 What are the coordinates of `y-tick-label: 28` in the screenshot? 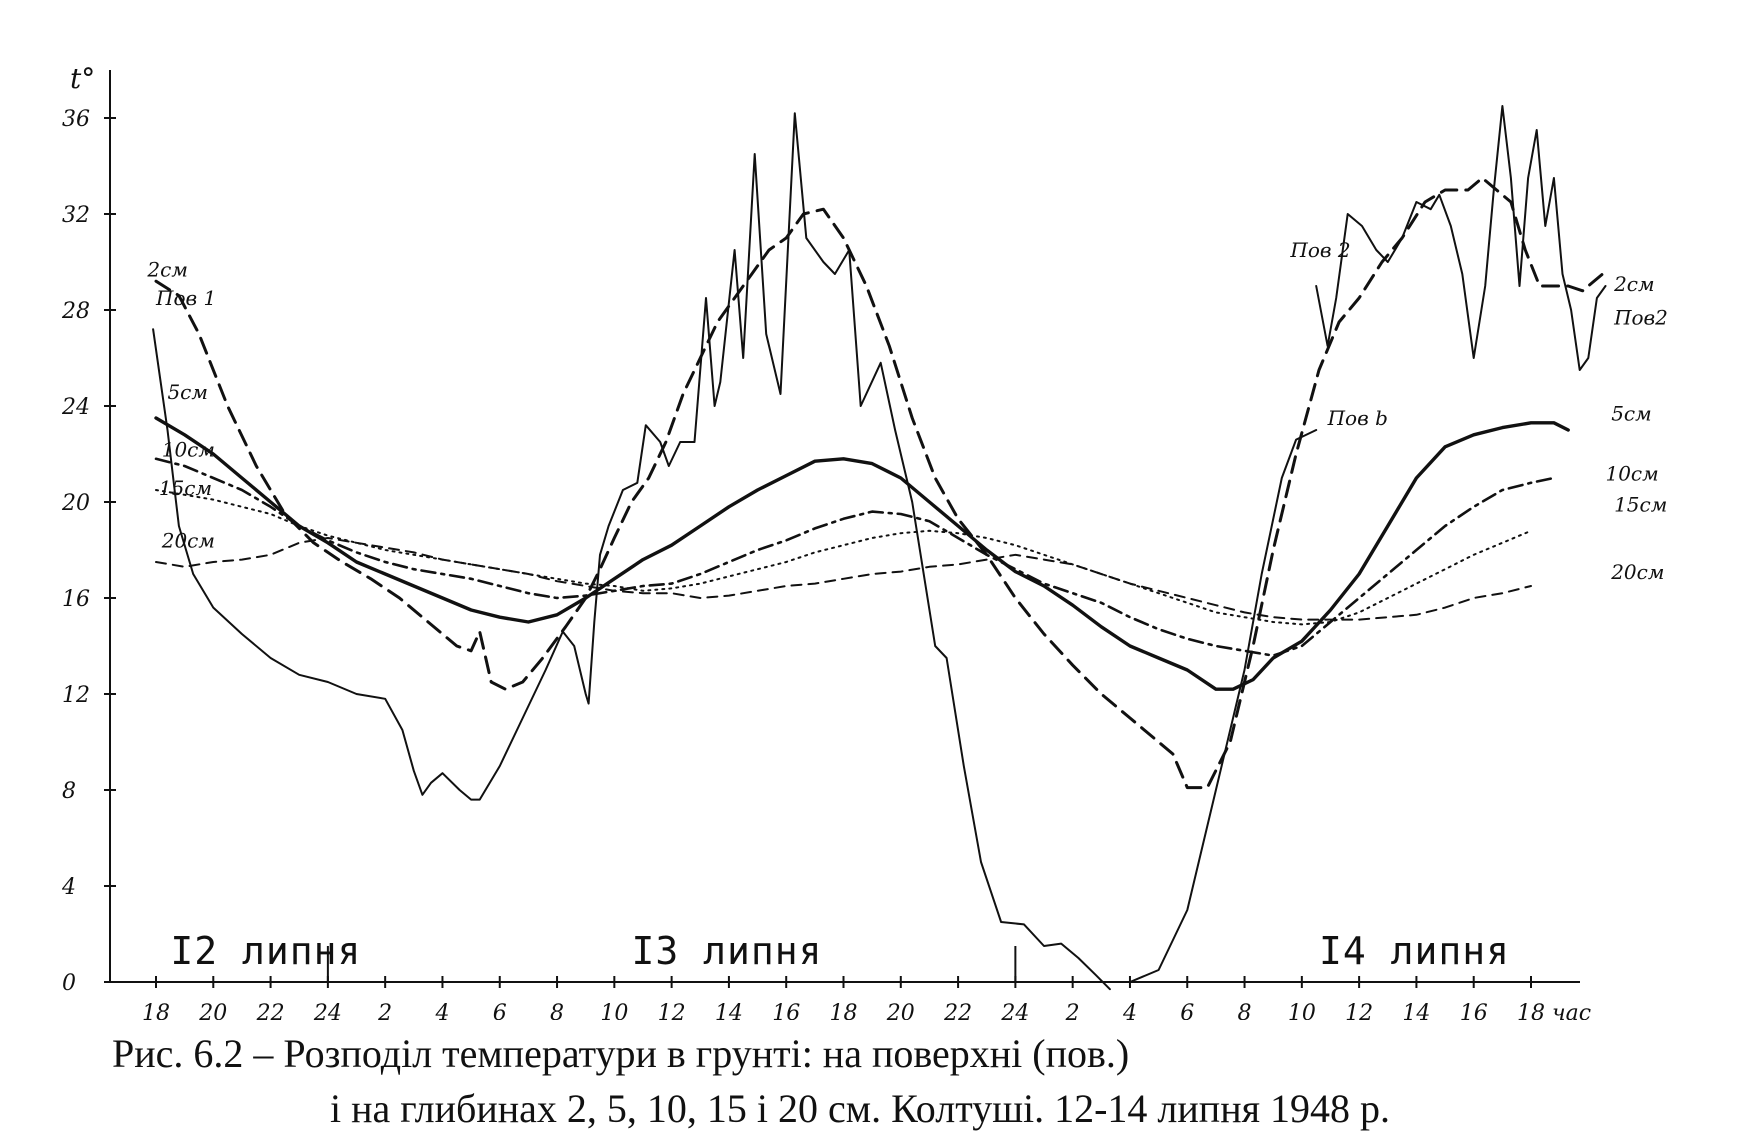 It's located at (75, 311).